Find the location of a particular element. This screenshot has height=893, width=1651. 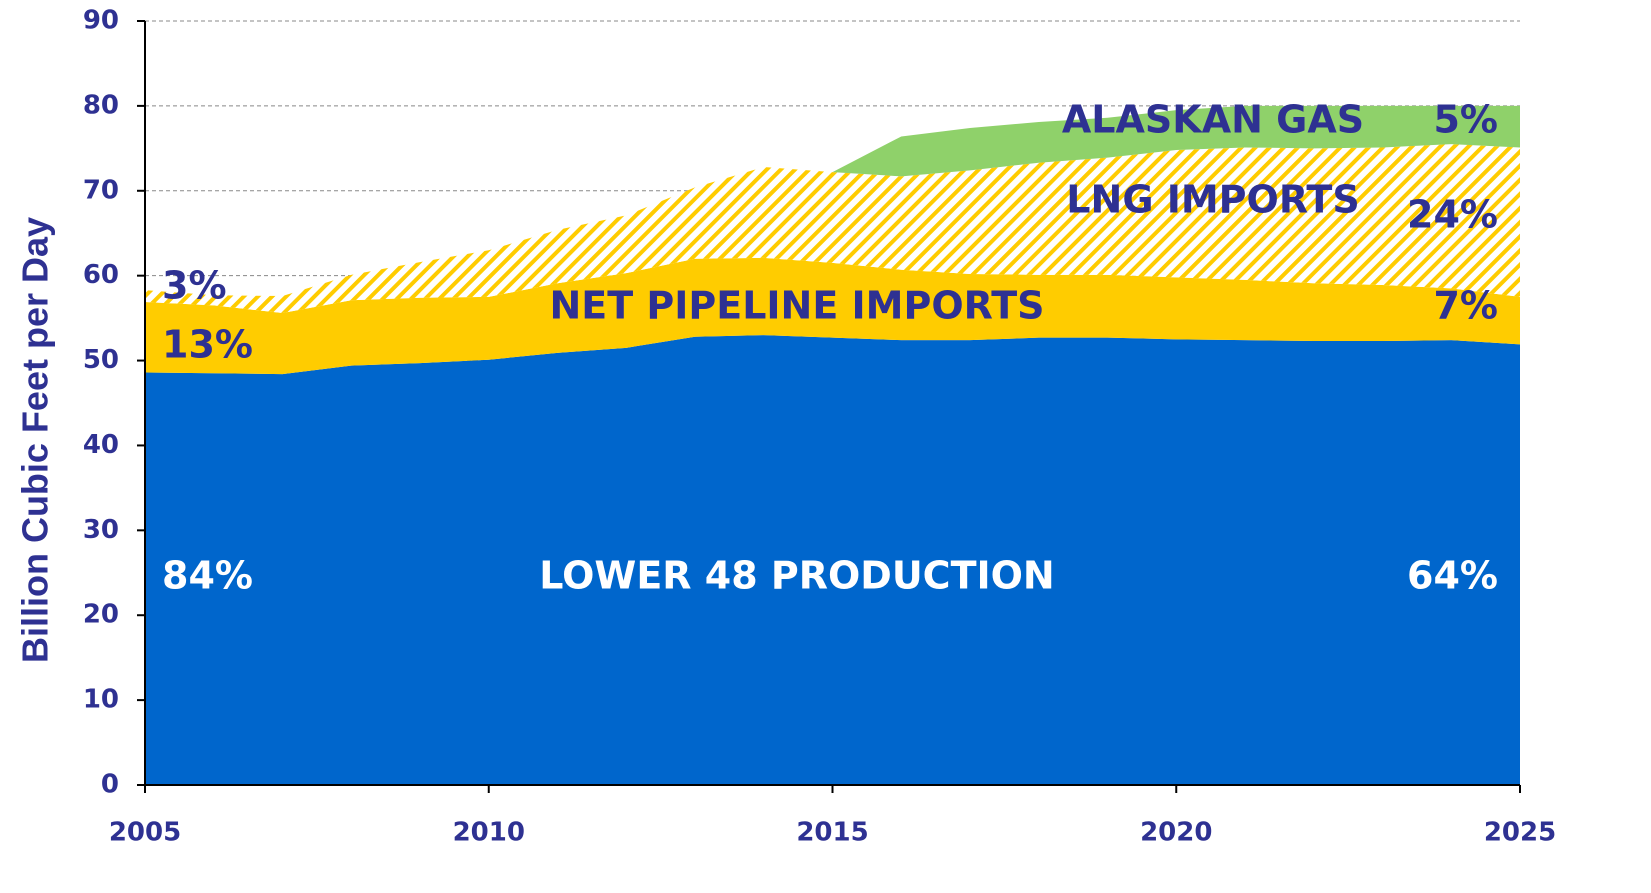

y-tick-label: 50 is located at coordinates (101, 360).